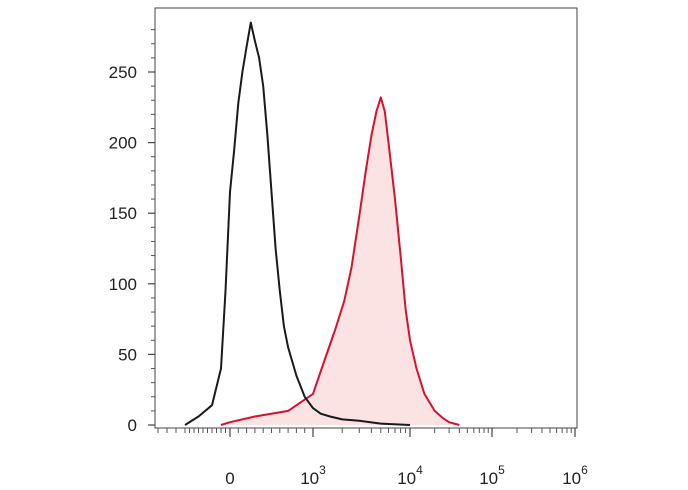  Describe the element at coordinates (123, 213) in the screenshot. I see `y-tick-label-150: 150` at that location.